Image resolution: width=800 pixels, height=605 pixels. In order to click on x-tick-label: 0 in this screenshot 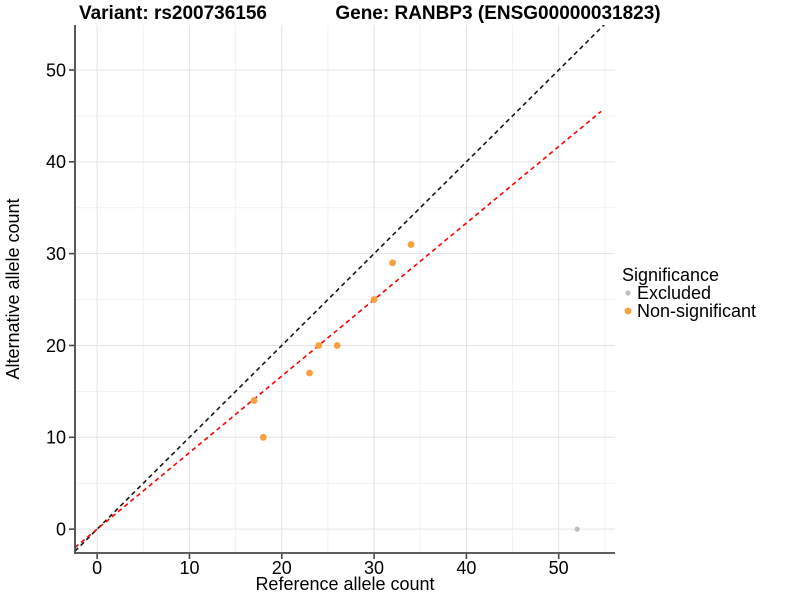, I will do `click(97, 568)`.